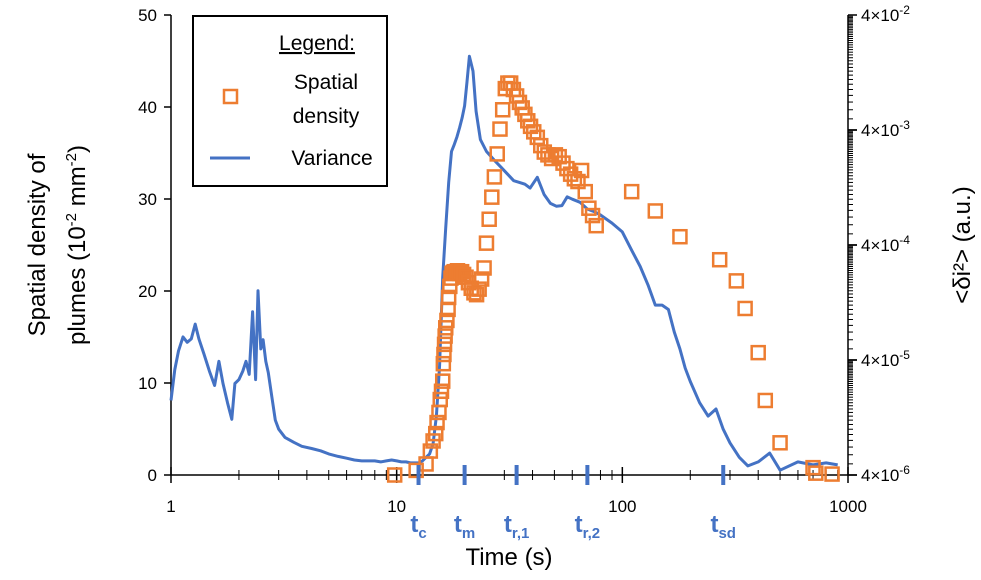  What do you see at coordinates (885, 244) in the screenshot?
I see `right-tick-label: 4×10⁻⁴` at bounding box center [885, 244].